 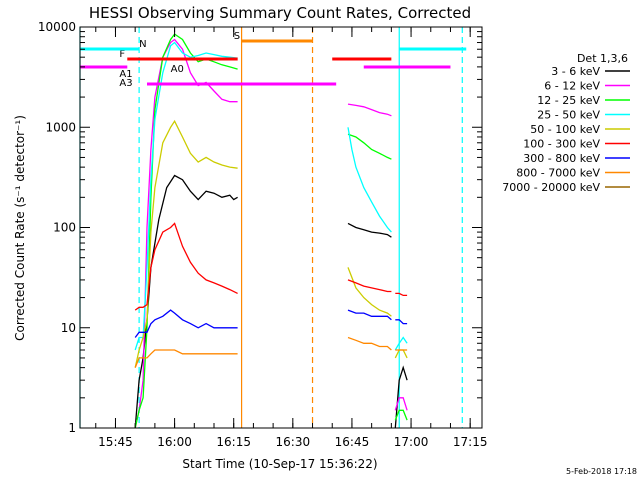 I want to click on y-tick-label: 1000, so click(x=60, y=127).